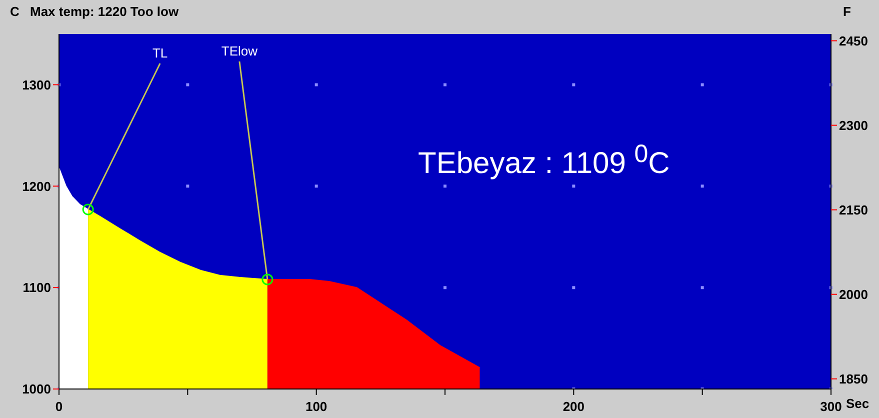  What do you see at coordinates (239, 50) in the screenshot?
I see `annotation: TElow` at bounding box center [239, 50].